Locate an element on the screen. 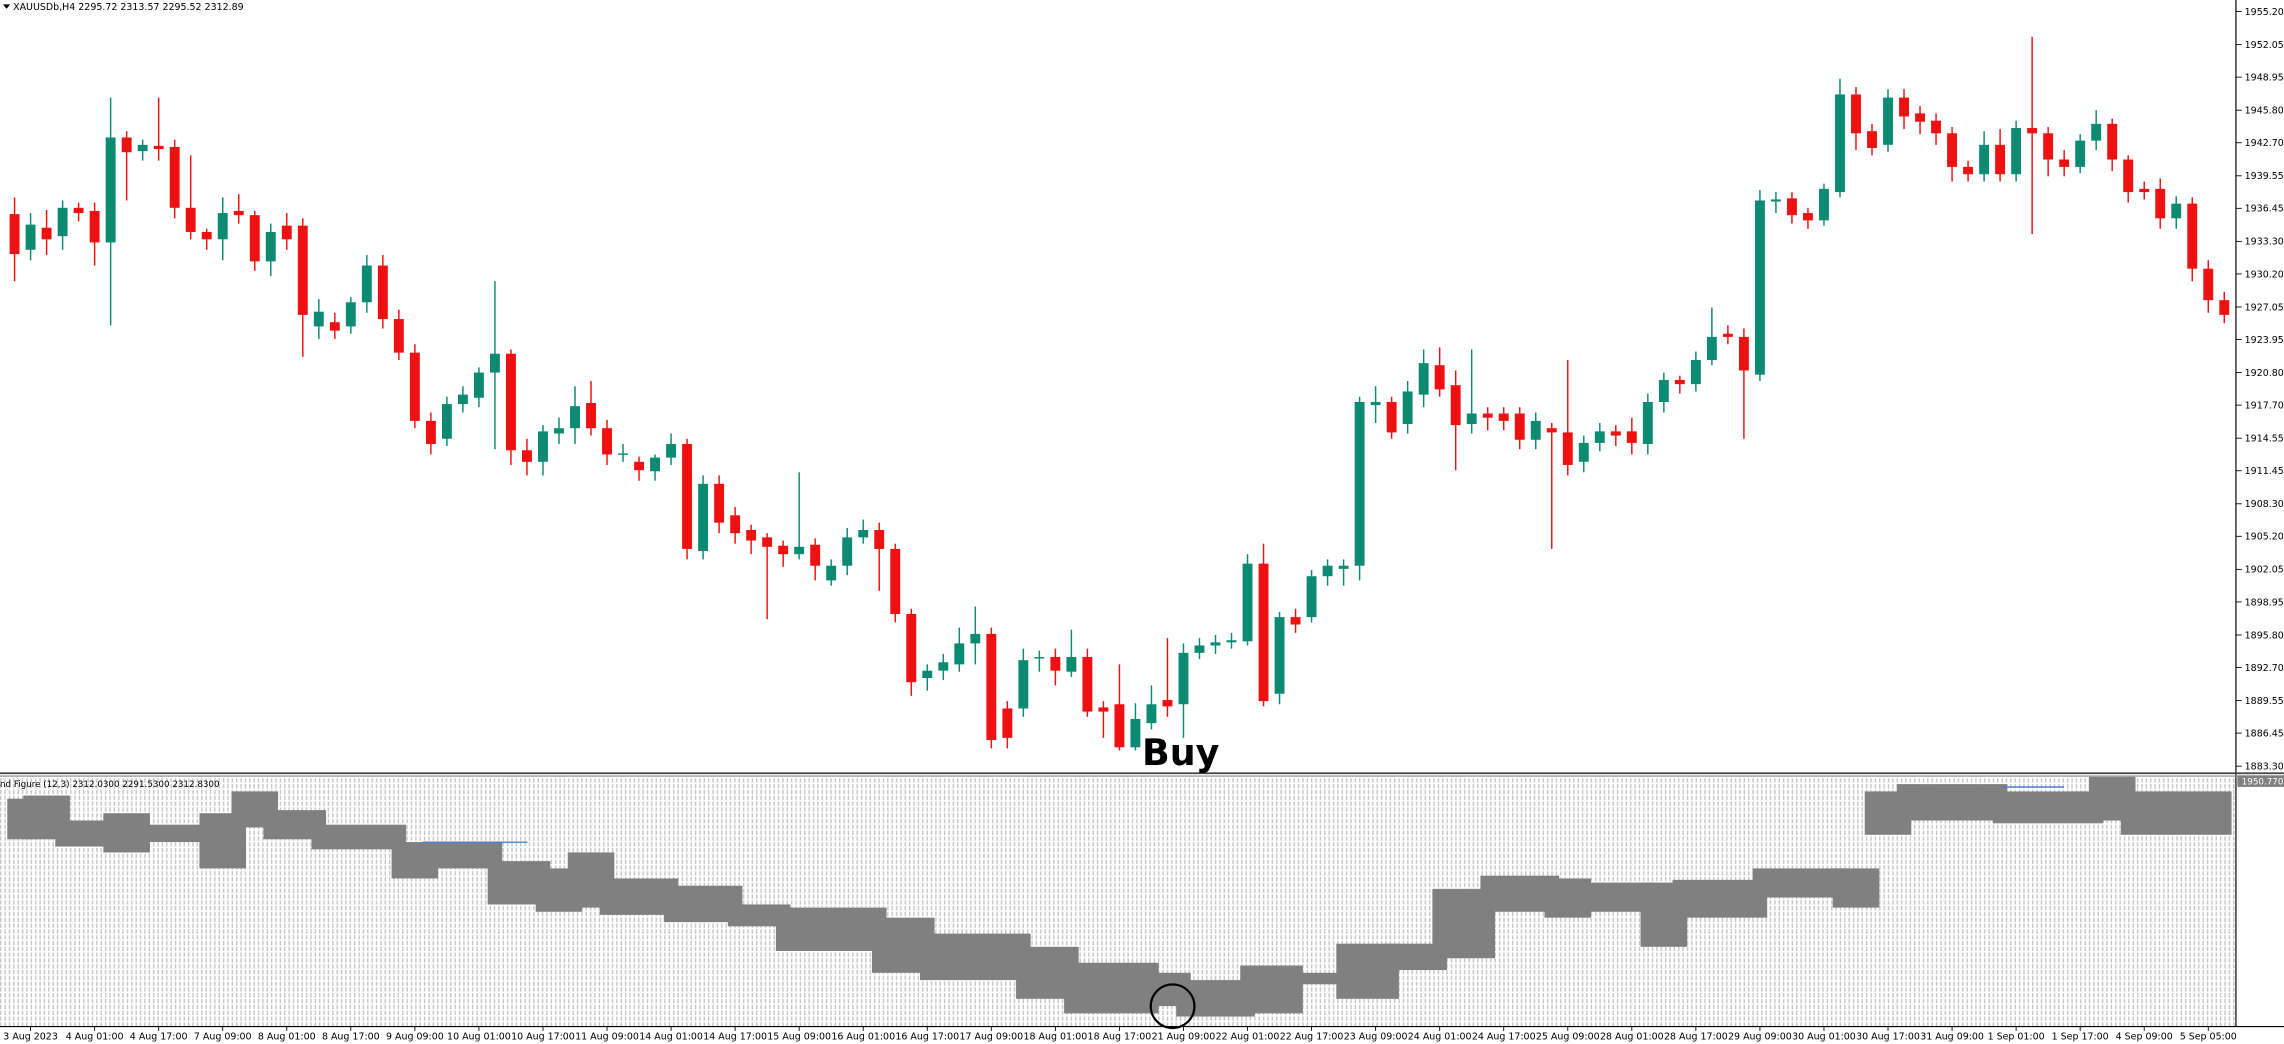 The width and height of the screenshot is (2284, 1044). x-tick-label: 30 Aug 01:00 is located at coordinates (1824, 1037).